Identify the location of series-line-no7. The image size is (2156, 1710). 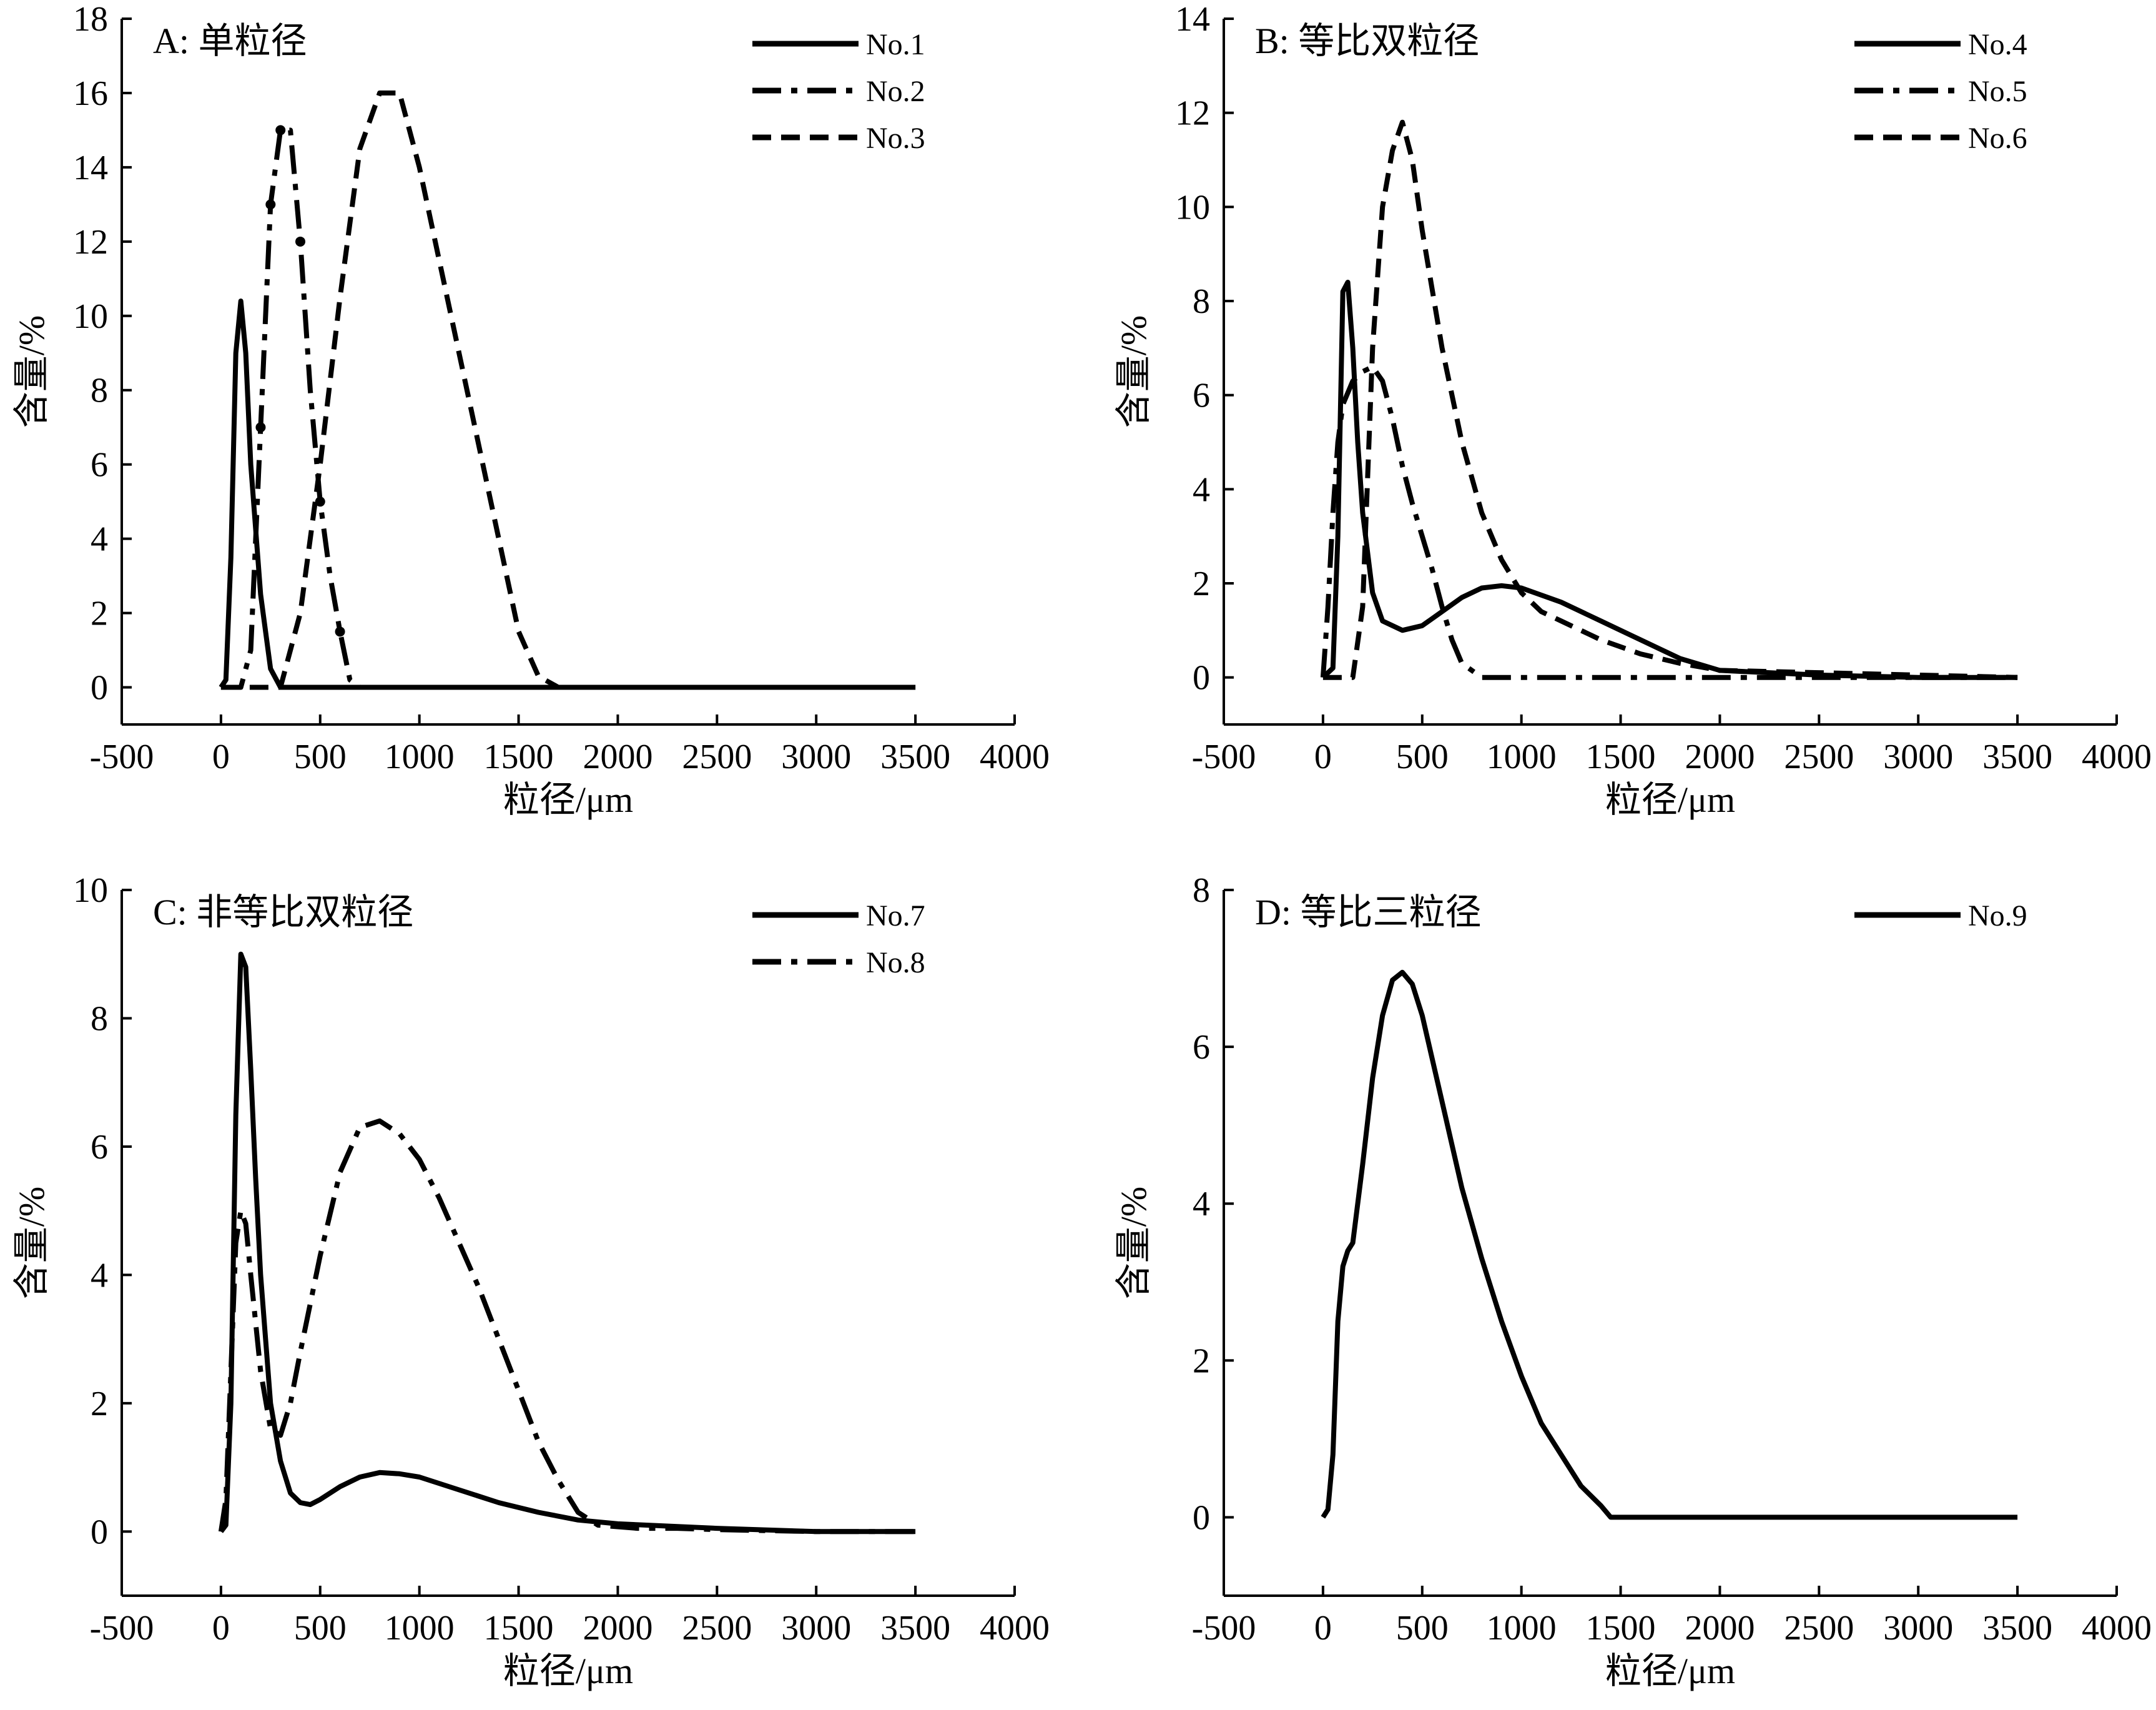
(567, 1243).